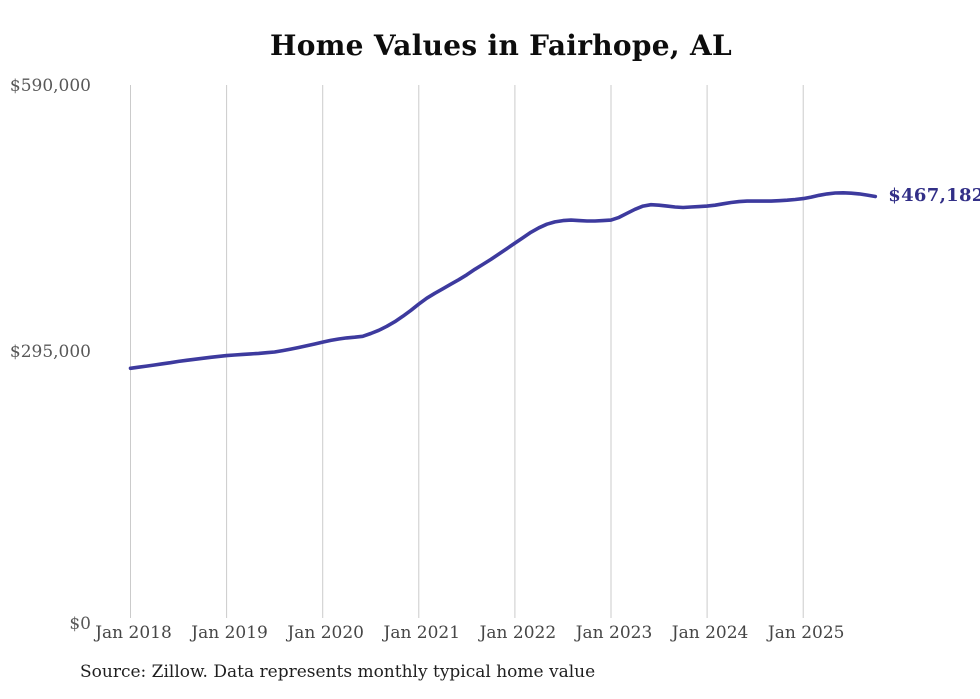  I want to click on y-tick-label: $295,000, so click(50, 352).